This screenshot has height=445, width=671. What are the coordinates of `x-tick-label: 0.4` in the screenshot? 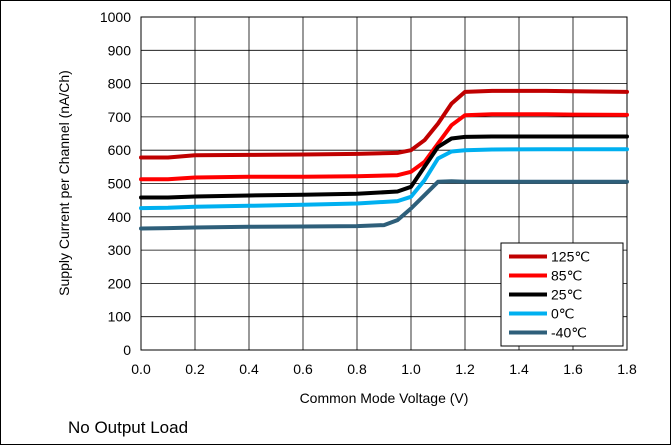 It's located at (249, 369).